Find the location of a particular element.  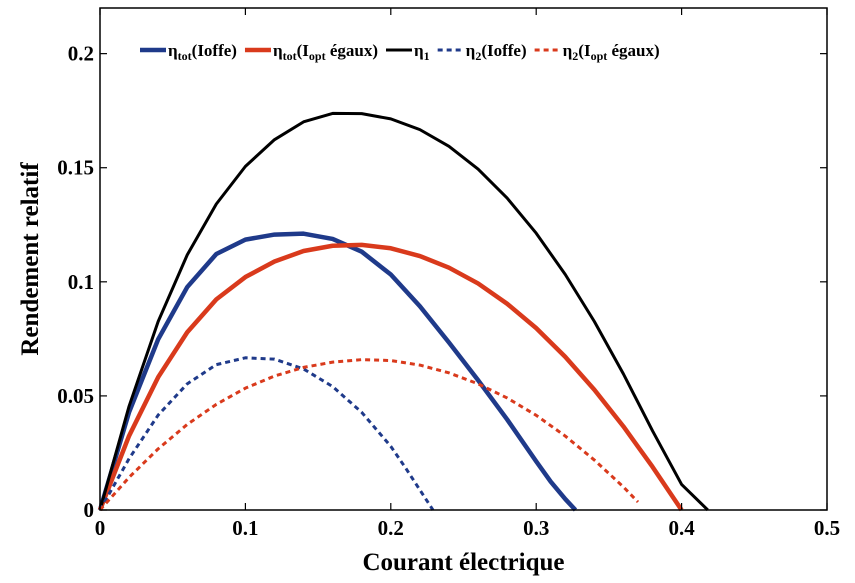

y-tick-label: 0.15 is located at coordinates (75, 168).